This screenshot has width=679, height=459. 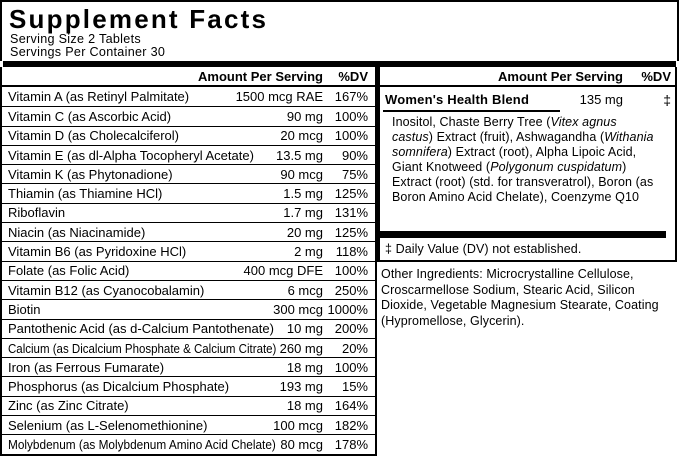 I want to click on table-row: Folate (as Folic Acid) 400 mcg DFE 100%, so click(x=188, y=270).